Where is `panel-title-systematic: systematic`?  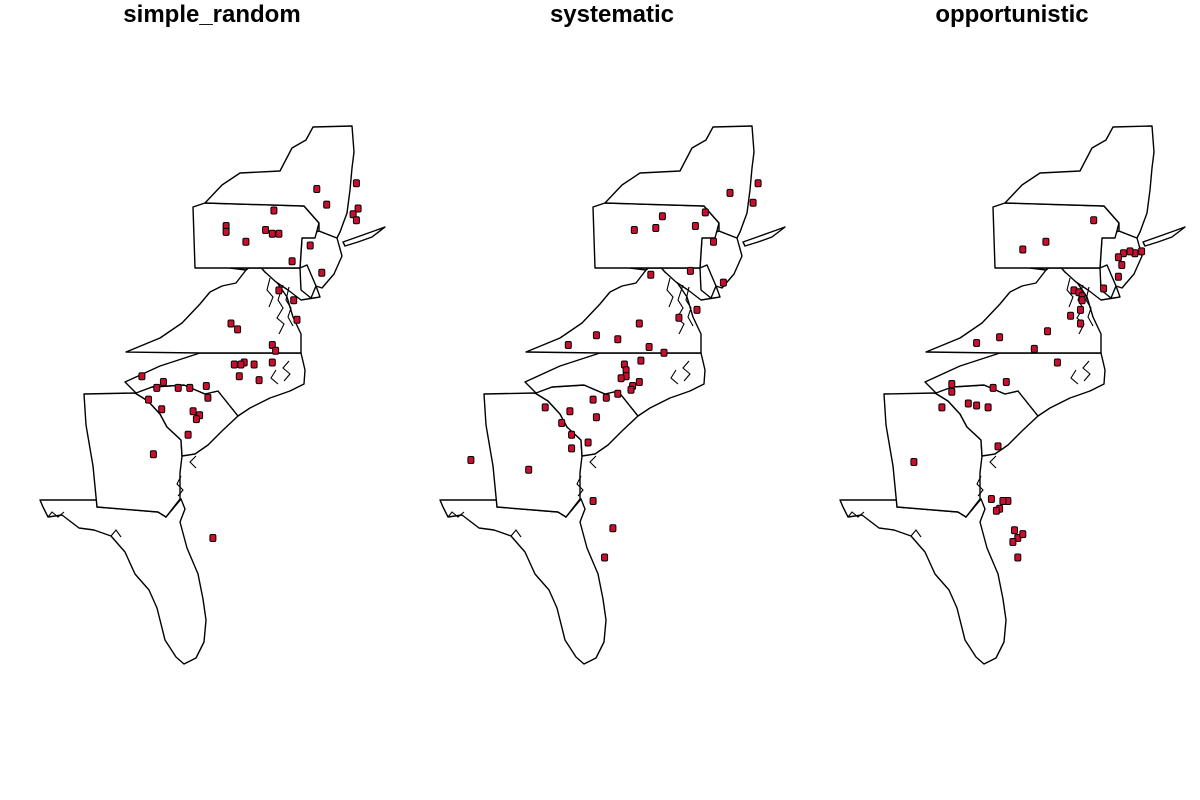 panel-title-systematic: systematic is located at coordinates (612, 14).